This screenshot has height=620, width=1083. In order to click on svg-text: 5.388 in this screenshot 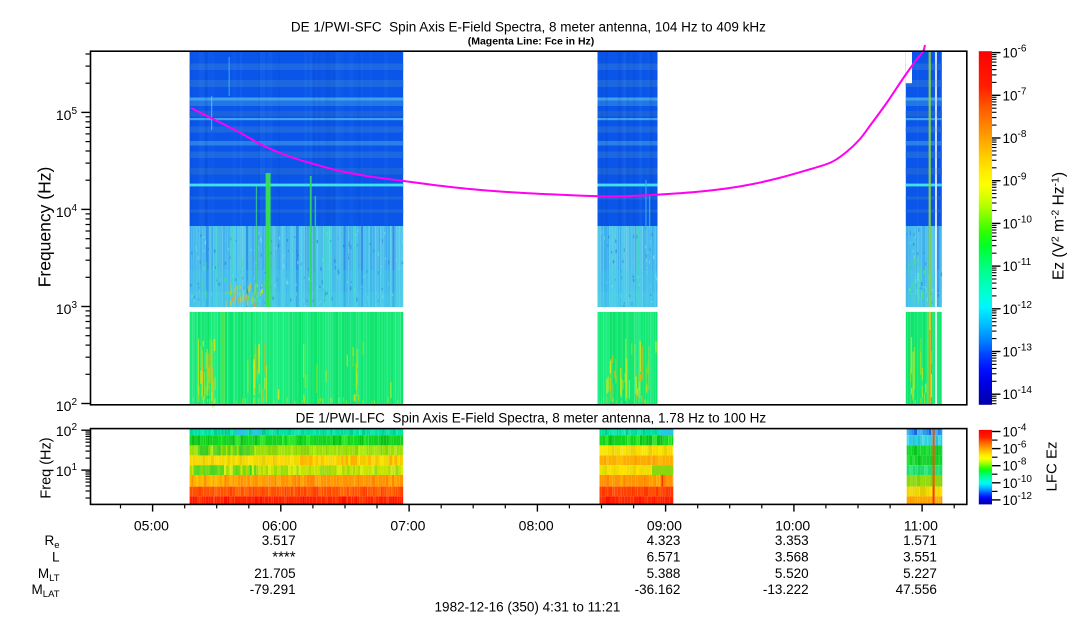, I will do `click(664, 573)`.